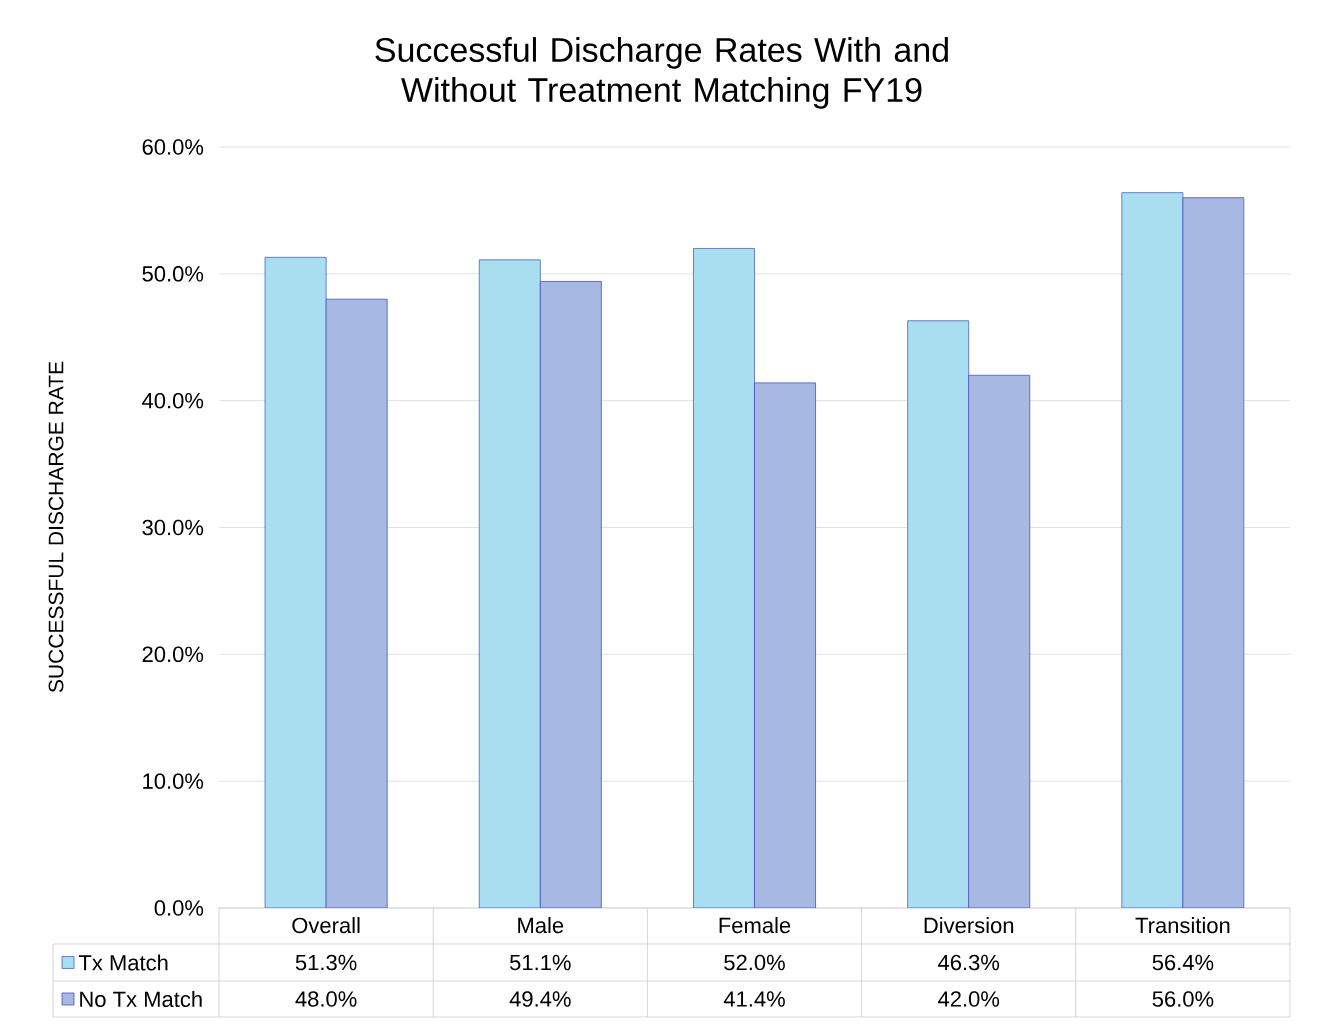 This screenshot has height=1027, width=1317. What do you see at coordinates (326, 925) in the screenshot?
I see `x-tick-label: Overall` at bounding box center [326, 925].